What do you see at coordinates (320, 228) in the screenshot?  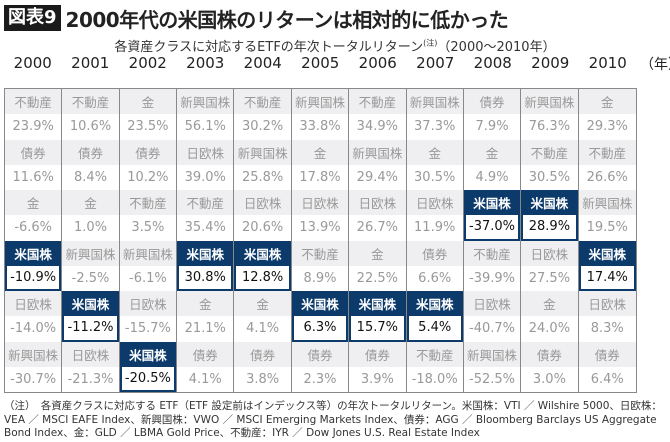 I see `return-value-cell: 13.9%` at bounding box center [320, 228].